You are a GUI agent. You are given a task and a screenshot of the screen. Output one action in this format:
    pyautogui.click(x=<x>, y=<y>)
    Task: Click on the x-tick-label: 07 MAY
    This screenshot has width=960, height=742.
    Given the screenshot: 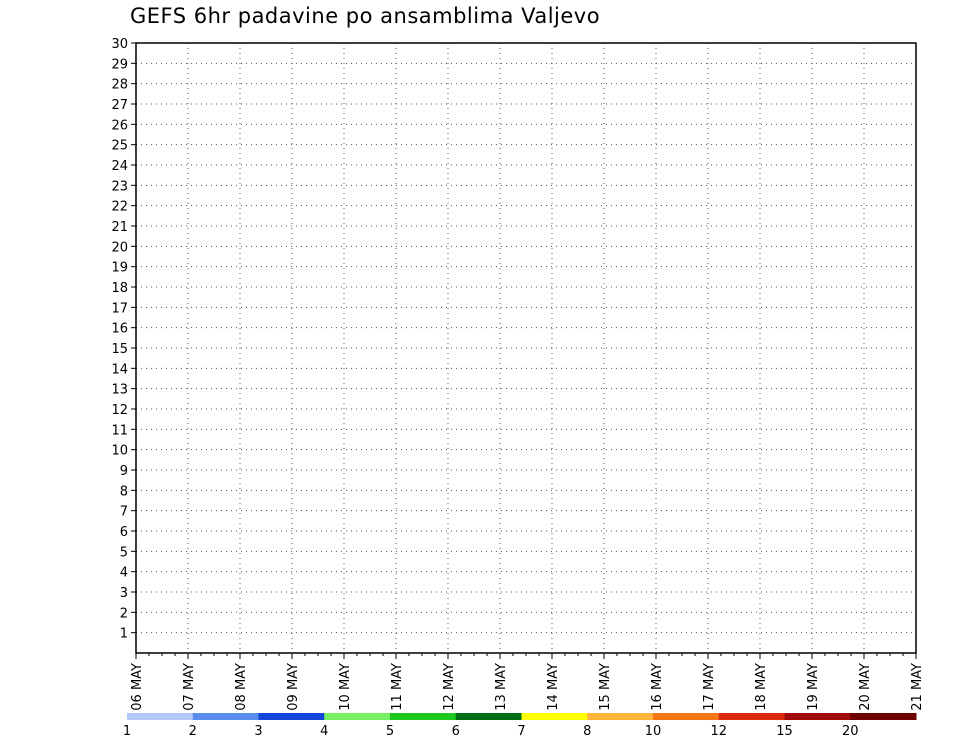 What is the action you would take?
    pyautogui.click(x=189, y=687)
    